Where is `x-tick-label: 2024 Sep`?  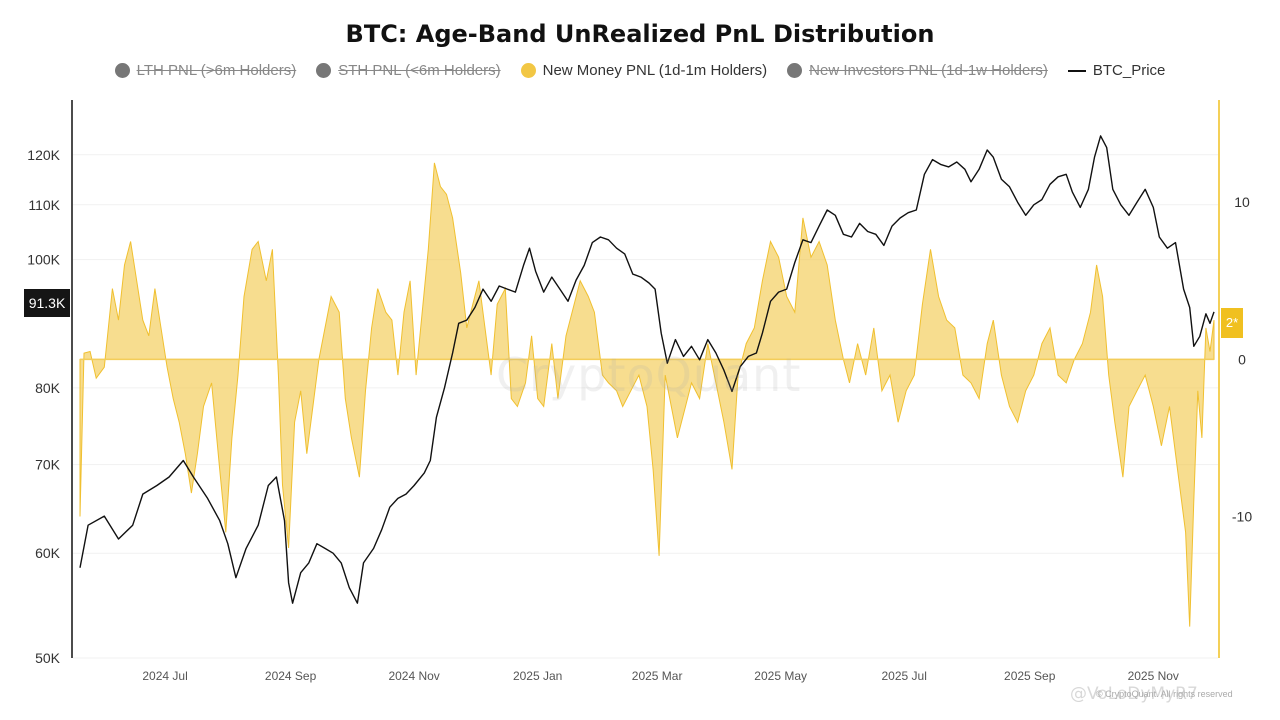 x-tick-label: 2024 Sep is located at coordinates (291, 676).